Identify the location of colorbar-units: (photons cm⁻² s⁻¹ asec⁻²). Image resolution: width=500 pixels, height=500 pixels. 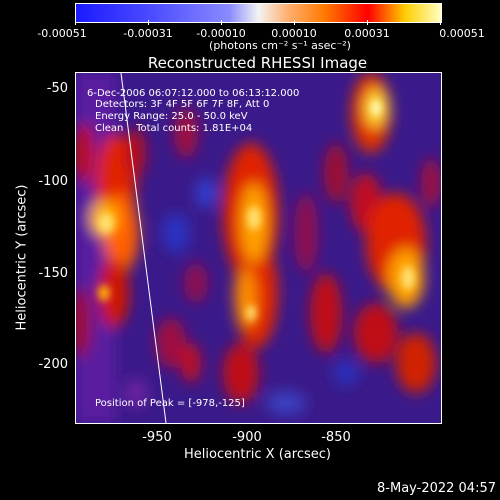
(280, 45).